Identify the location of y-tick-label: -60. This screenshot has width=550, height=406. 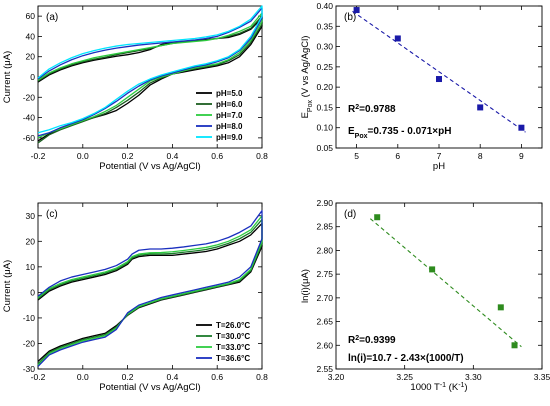
(29, 138).